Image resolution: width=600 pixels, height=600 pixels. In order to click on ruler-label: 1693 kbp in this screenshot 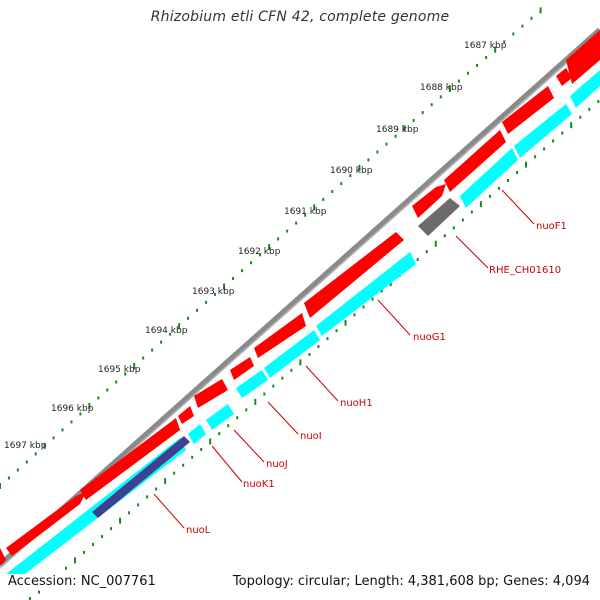, I will do `click(213, 292)`.